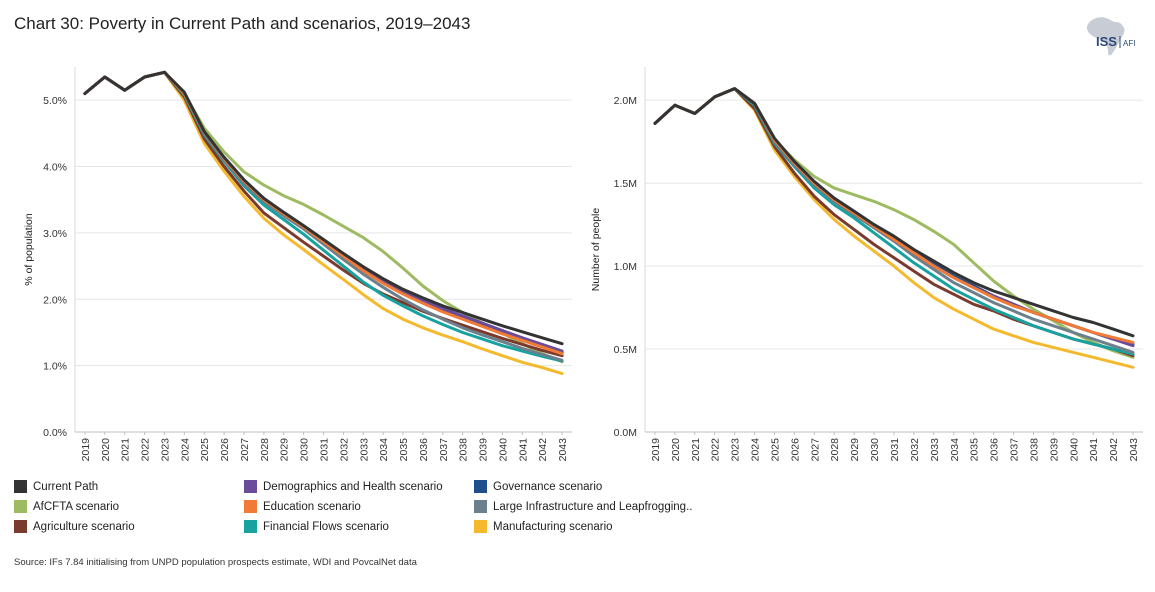 This screenshot has height=592, width=1155. I want to click on legend-item: Current Path, so click(56, 486).